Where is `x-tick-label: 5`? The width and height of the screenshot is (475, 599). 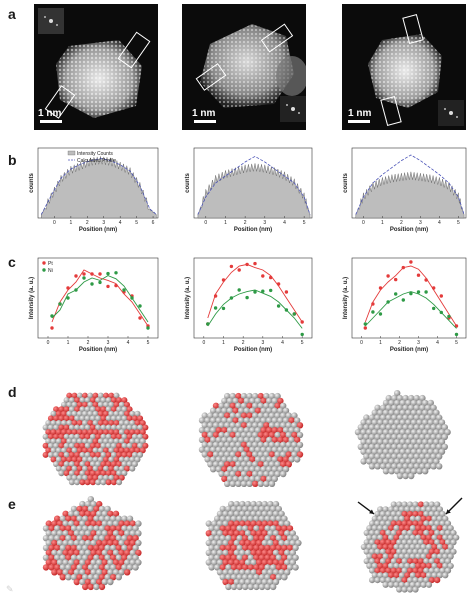
x-tick-label: 5 is located at coordinates (456, 343).